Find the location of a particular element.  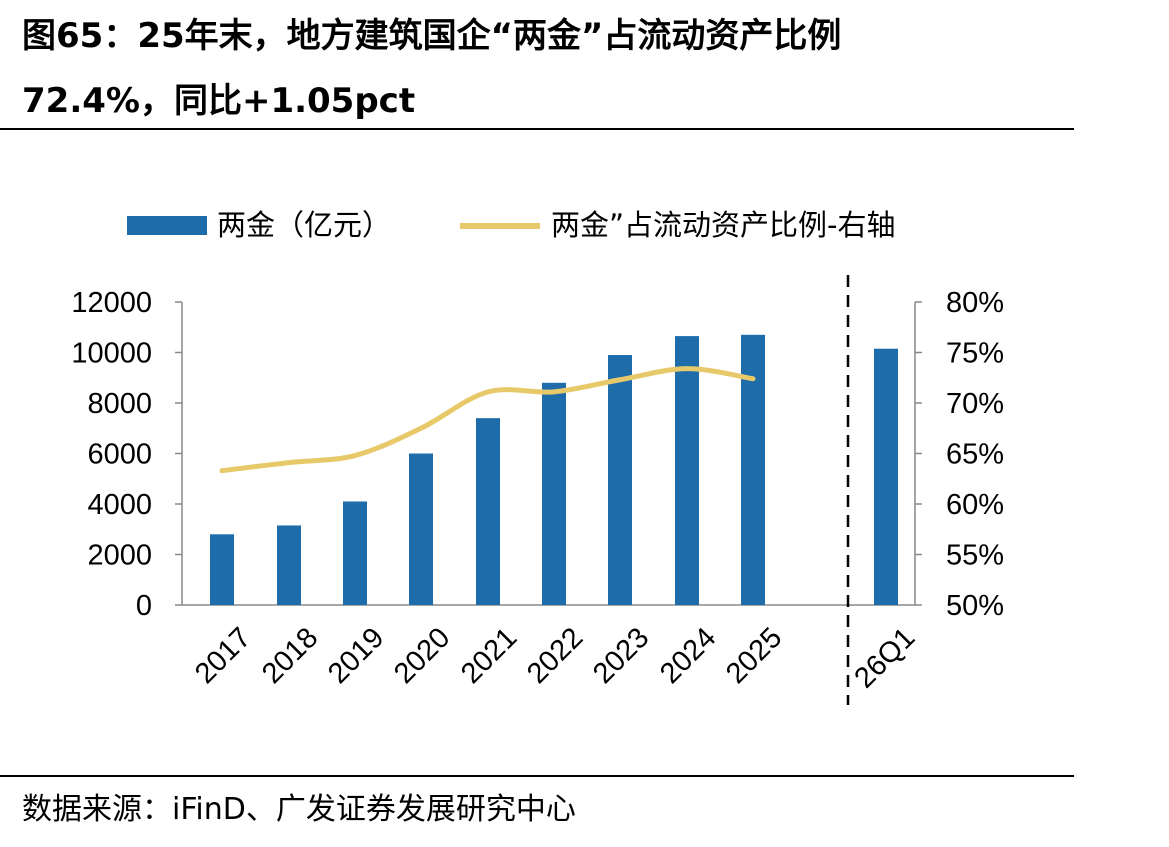

x-axis-label-26Q1: 26Q1 is located at coordinates (885, 658).